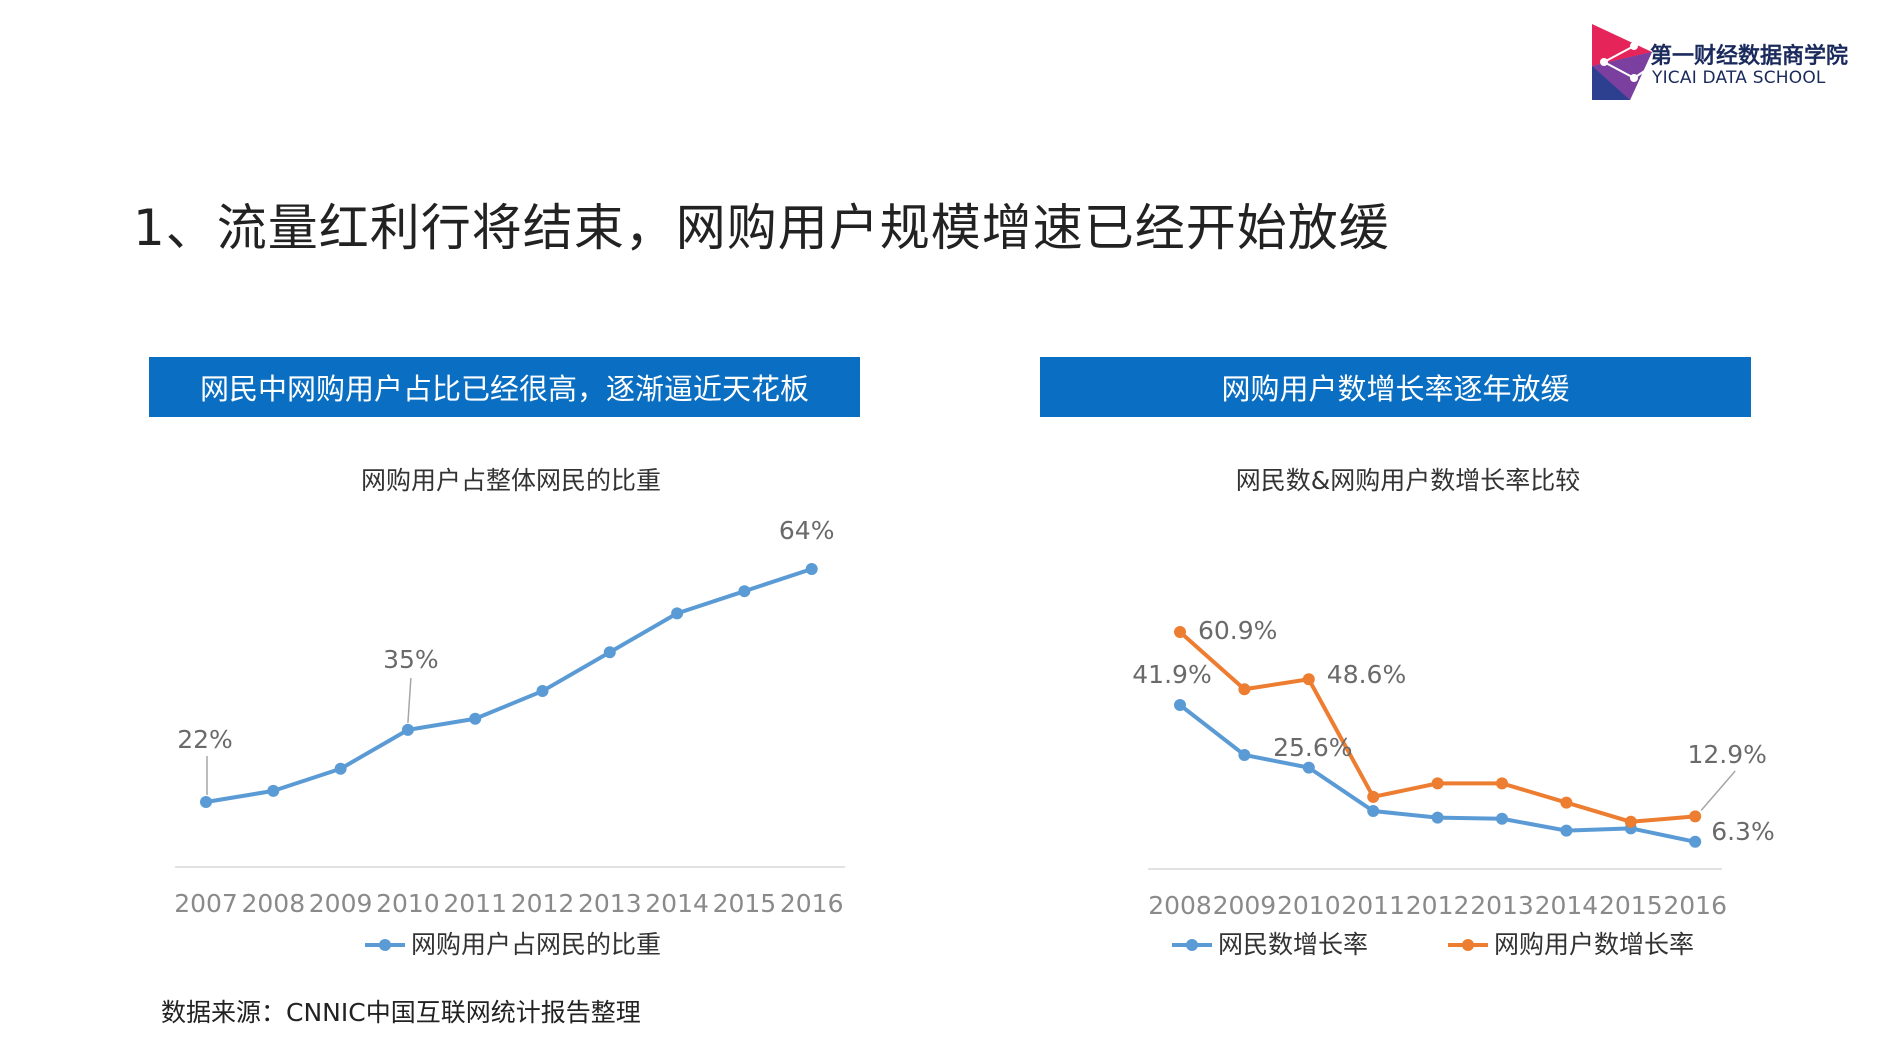 The image size is (1890, 1063). Describe the element at coordinates (536, 944) in the screenshot. I see `legend-label: 网购用户占网民的比重` at that location.